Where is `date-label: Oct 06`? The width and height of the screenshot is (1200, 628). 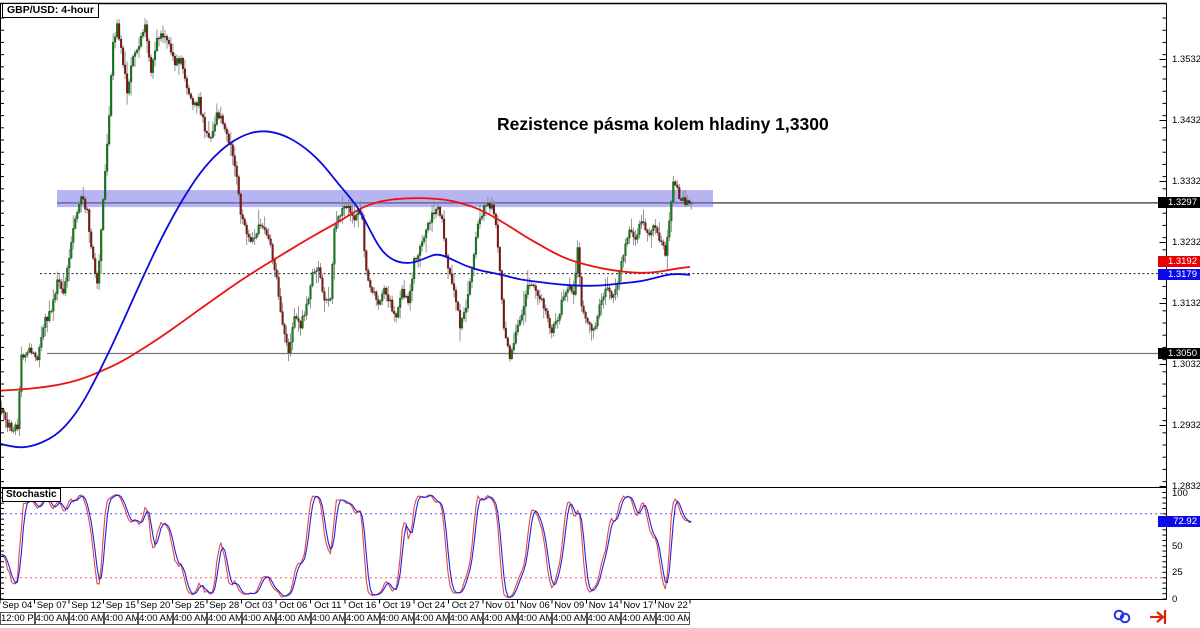
date-label: Oct 06 is located at coordinates (293, 605).